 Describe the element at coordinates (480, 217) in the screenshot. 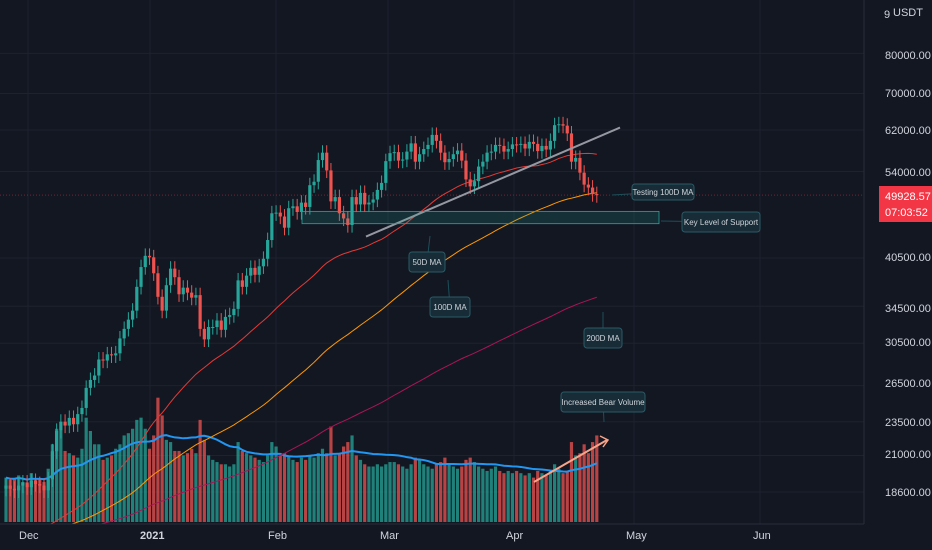

I see `support-zone` at that location.